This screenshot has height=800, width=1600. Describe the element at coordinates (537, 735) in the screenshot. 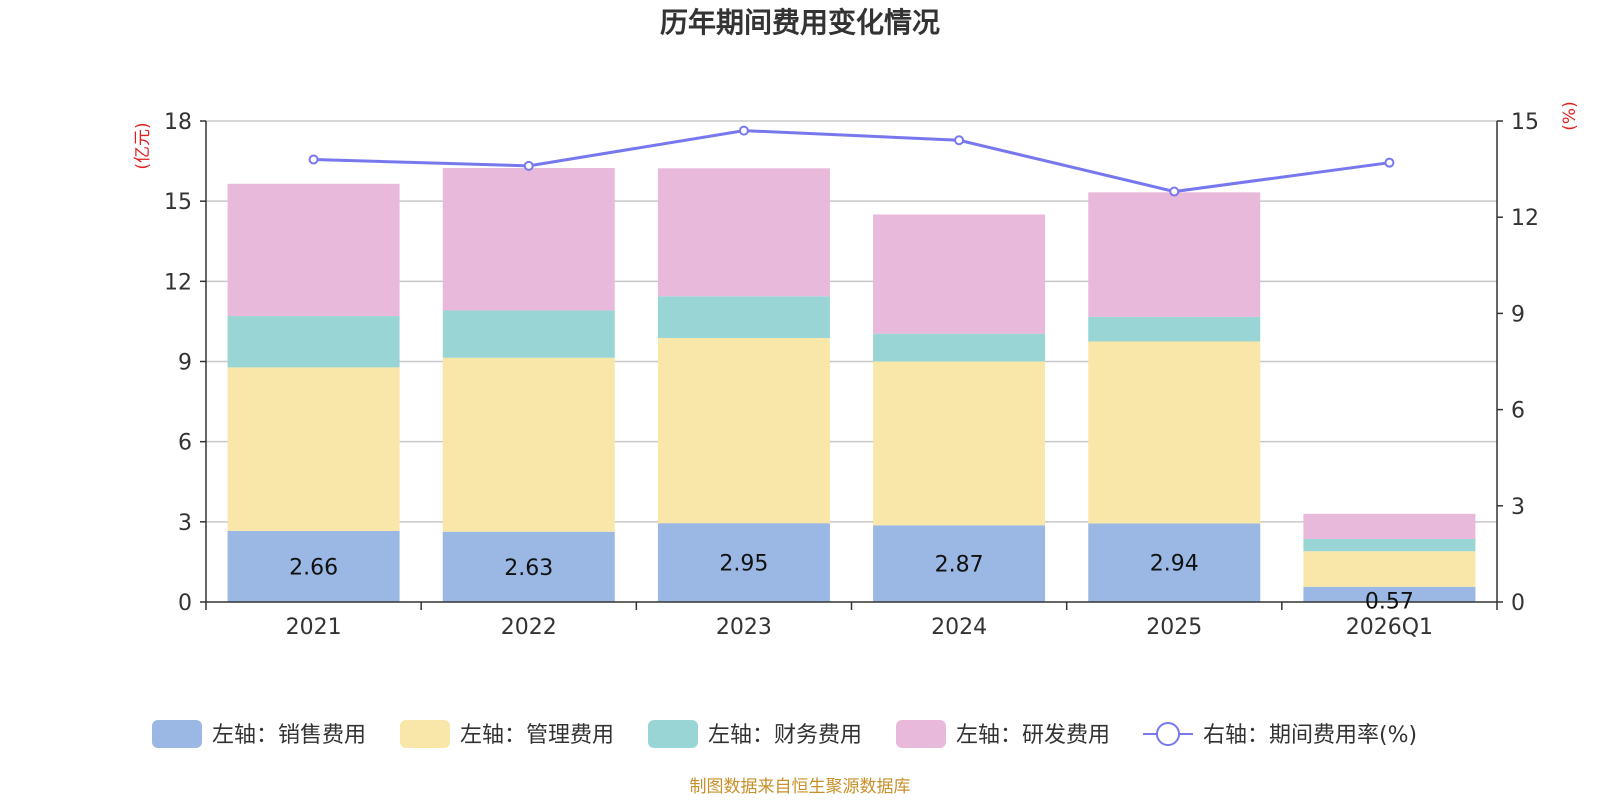

I see `legend-label: 左轴：管理费用` at that location.